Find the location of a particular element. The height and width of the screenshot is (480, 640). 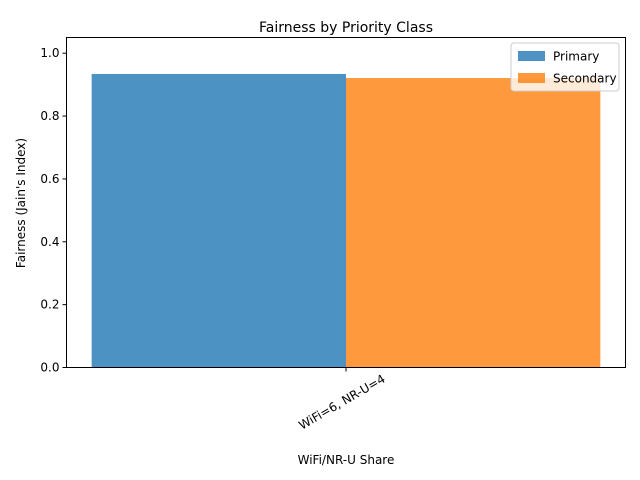

x-axis-label: WiFi/NR-U Share is located at coordinates (346, 460).